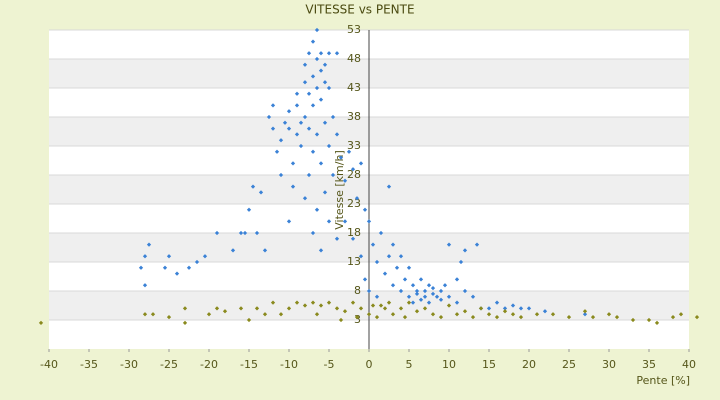 The height and width of the screenshot is (400, 720). Describe the element at coordinates (354, 29) in the screenshot. I see `y-tick-label: 53` at that location.